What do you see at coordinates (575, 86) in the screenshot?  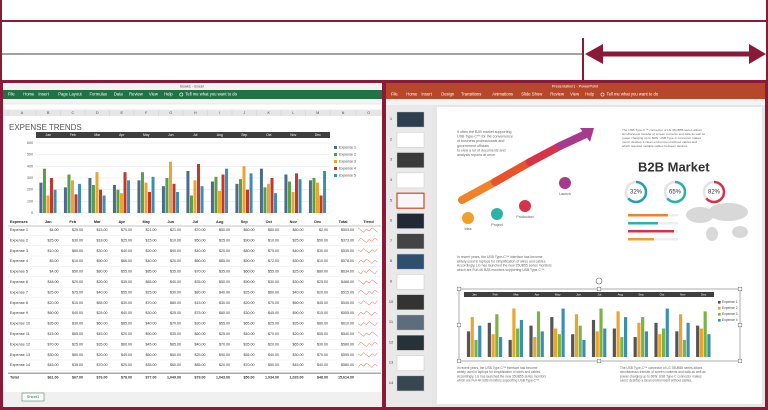 I see `ppt-titlebar` at bounding box center [575, 86].